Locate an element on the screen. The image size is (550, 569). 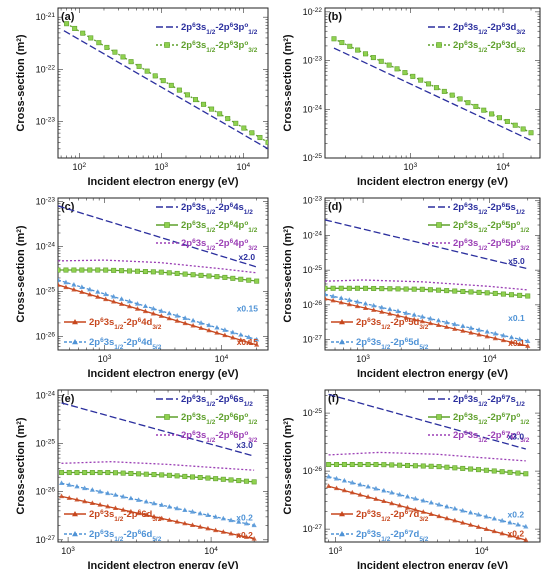
y-tick-label: 10-24 is located at coordinates (313, 109).